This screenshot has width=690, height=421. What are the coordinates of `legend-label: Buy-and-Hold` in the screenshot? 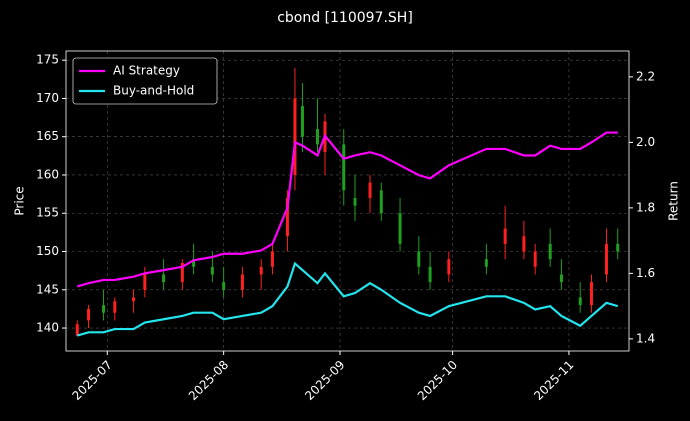 It's located at (153, 91).